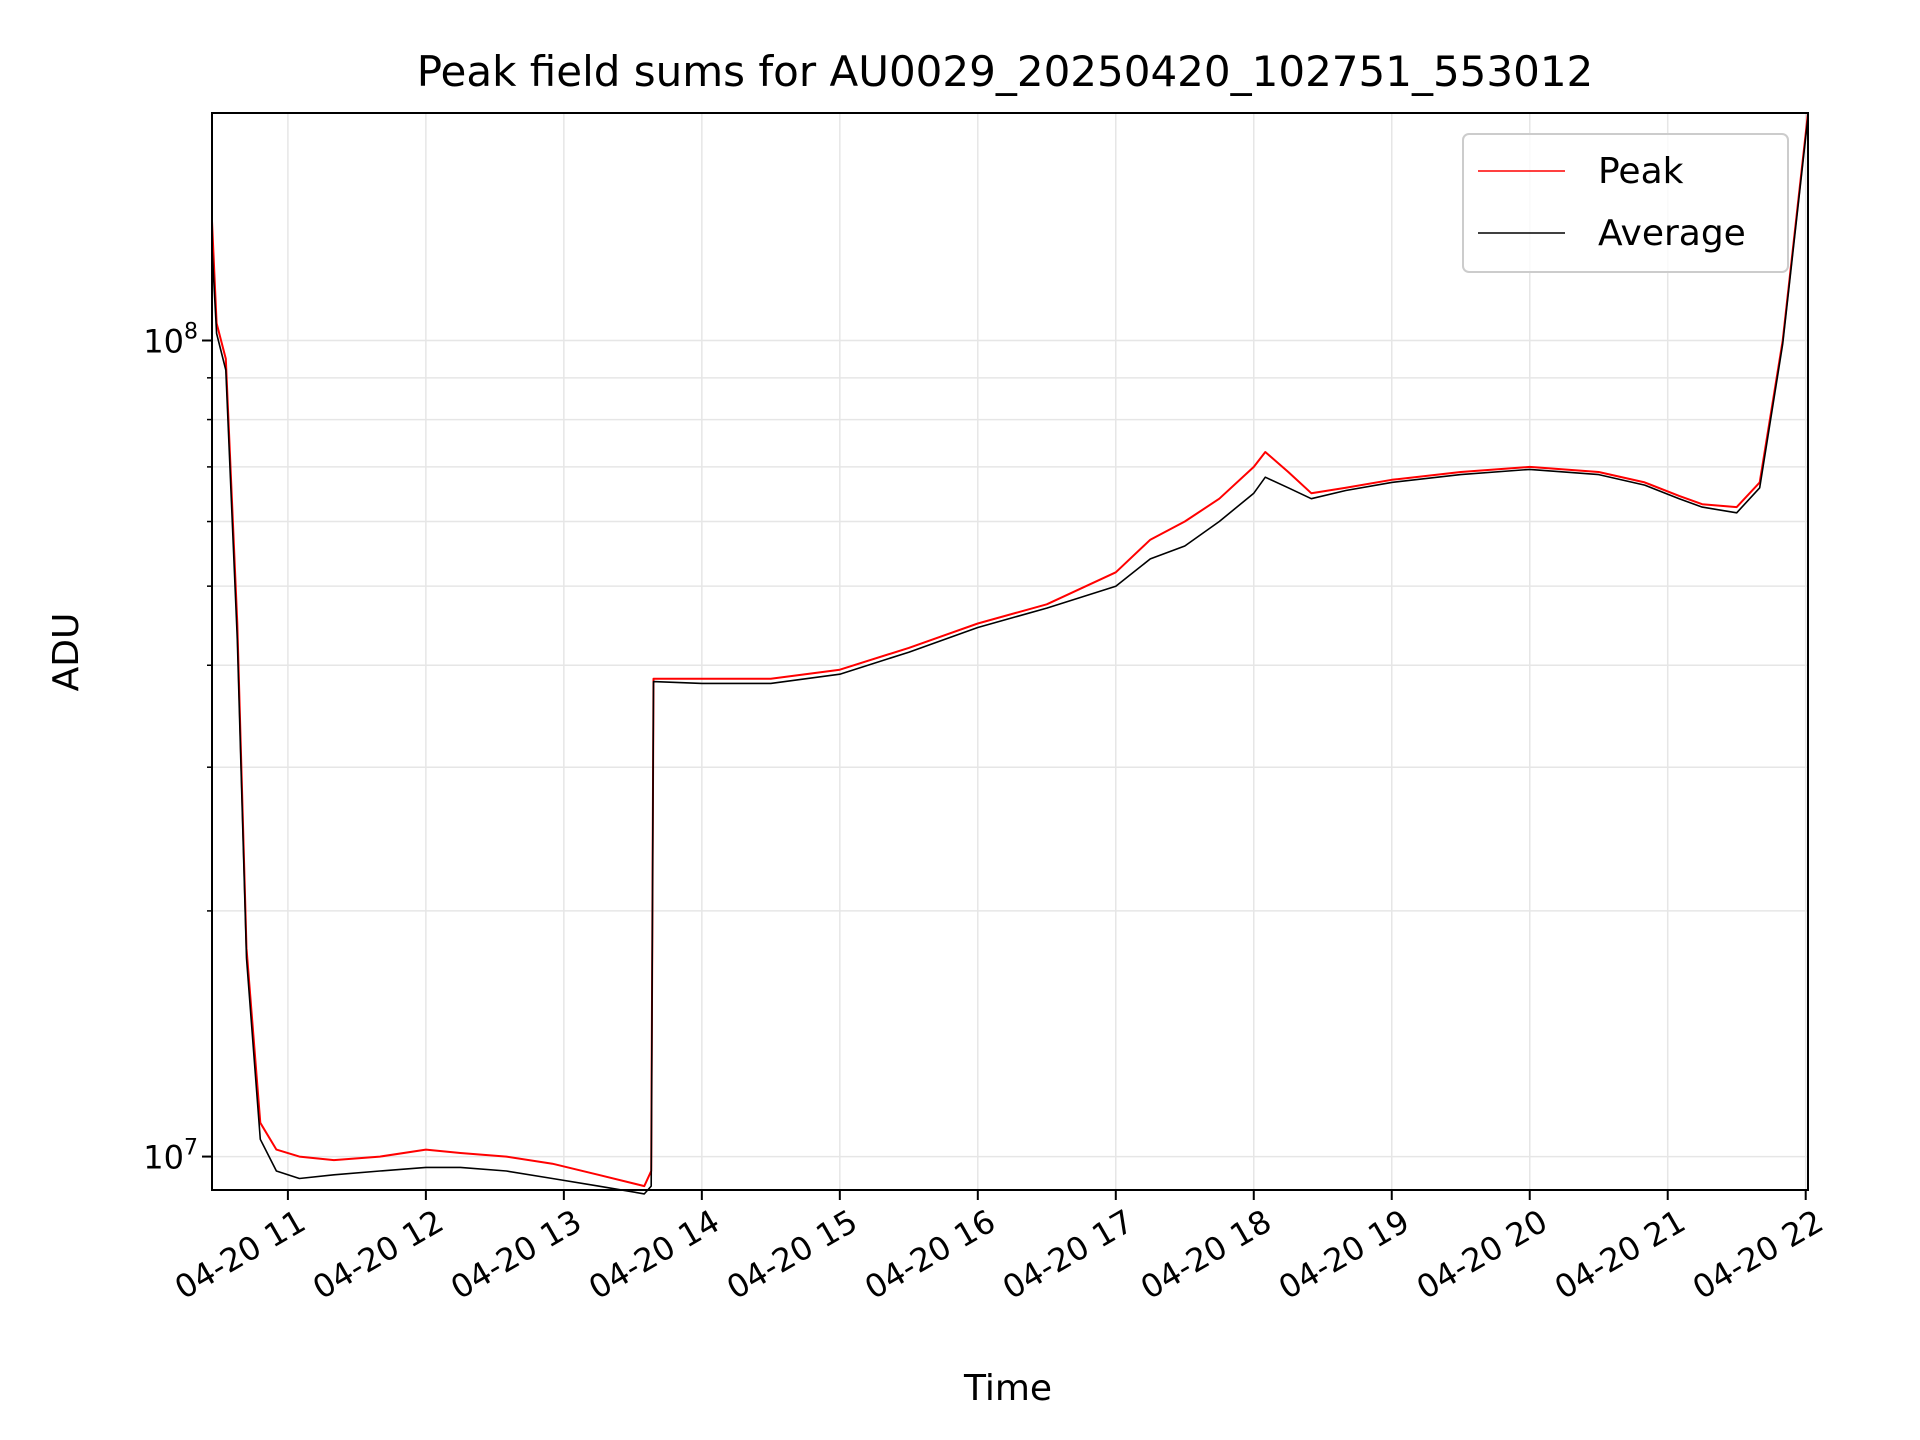 This screenshot has height=1440, width=1920. I want to click on legend: Peak Average, so click(1625, 203).